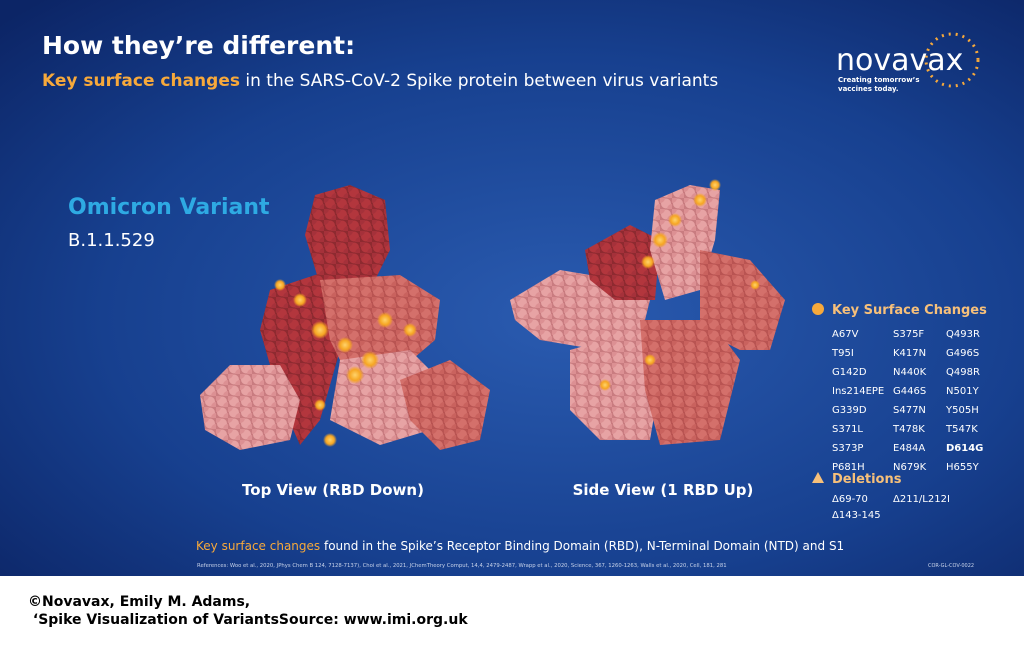 The height and width of the screenshot is (650, 1024). What do you see at coordinates (848, 467) in the screenshot?
I see `surface-change: P681H` at bounding box center [848, 467].